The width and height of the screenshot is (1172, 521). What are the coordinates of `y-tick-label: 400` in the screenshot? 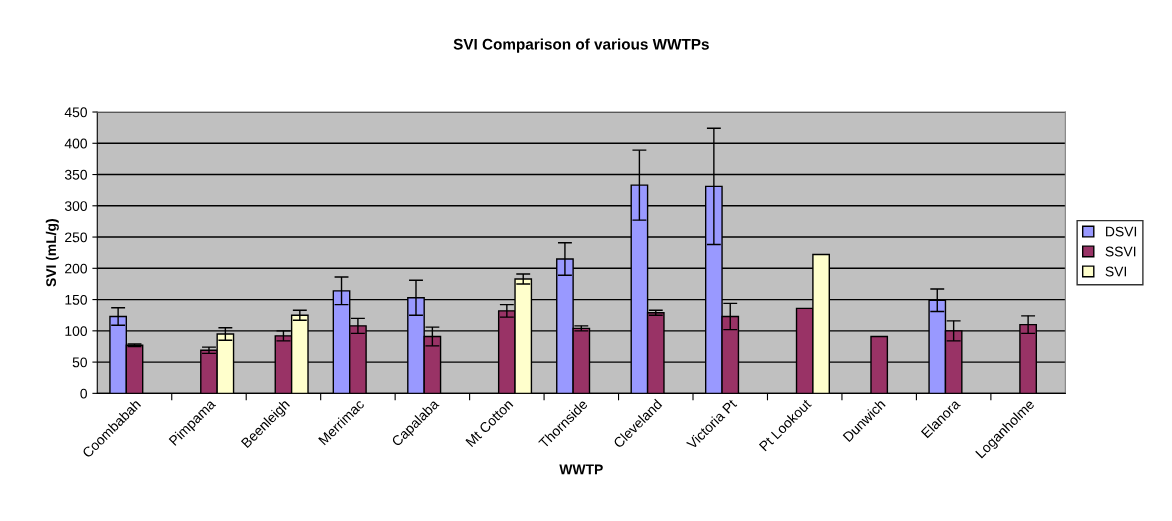 It's located at (76, 143).